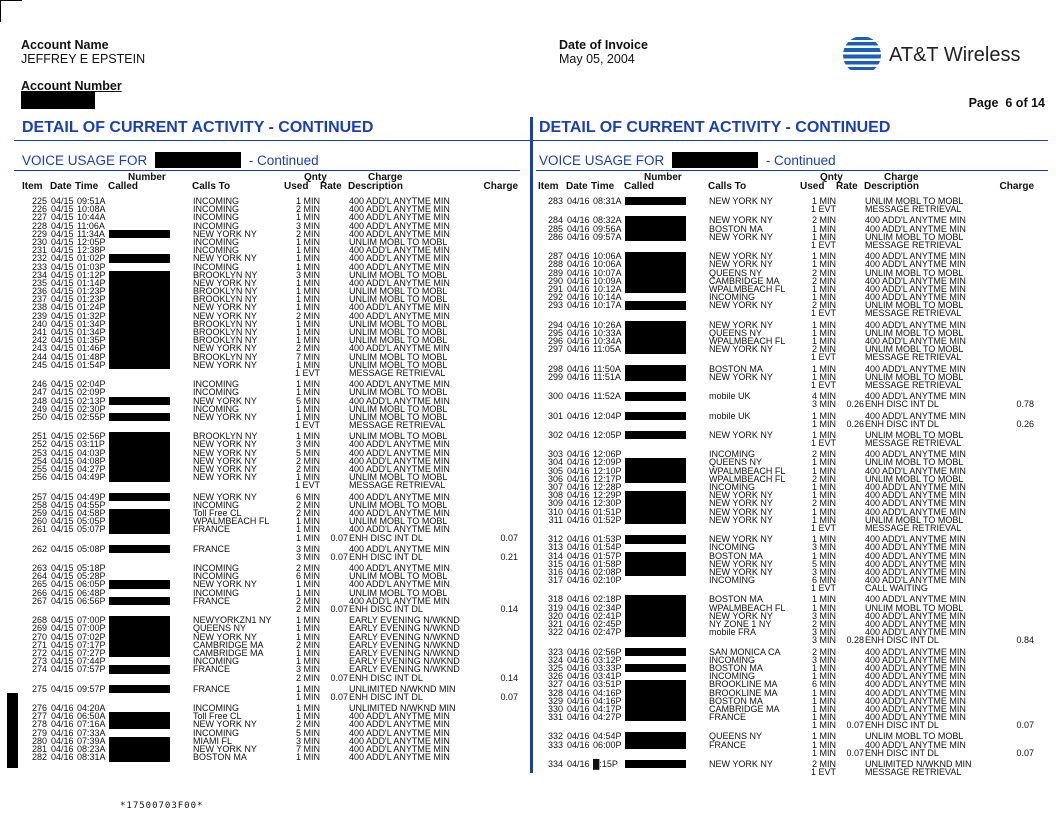  What do you see at coordinates (747, 341) in the screenshot?
I see `calls-to: WPALMBEACH FL` at bounding box center [747, 341].